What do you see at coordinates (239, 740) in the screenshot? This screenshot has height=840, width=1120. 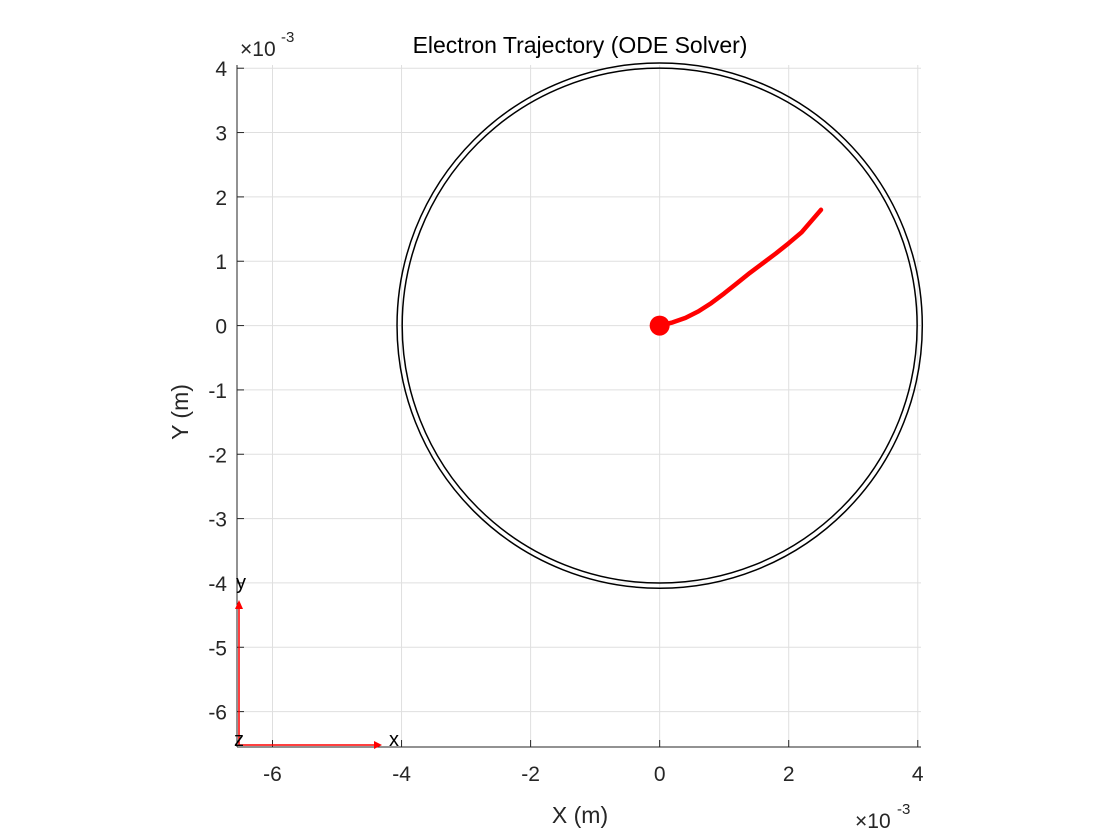 I see `triad-z-label: z` at bounding box center [239, 740].